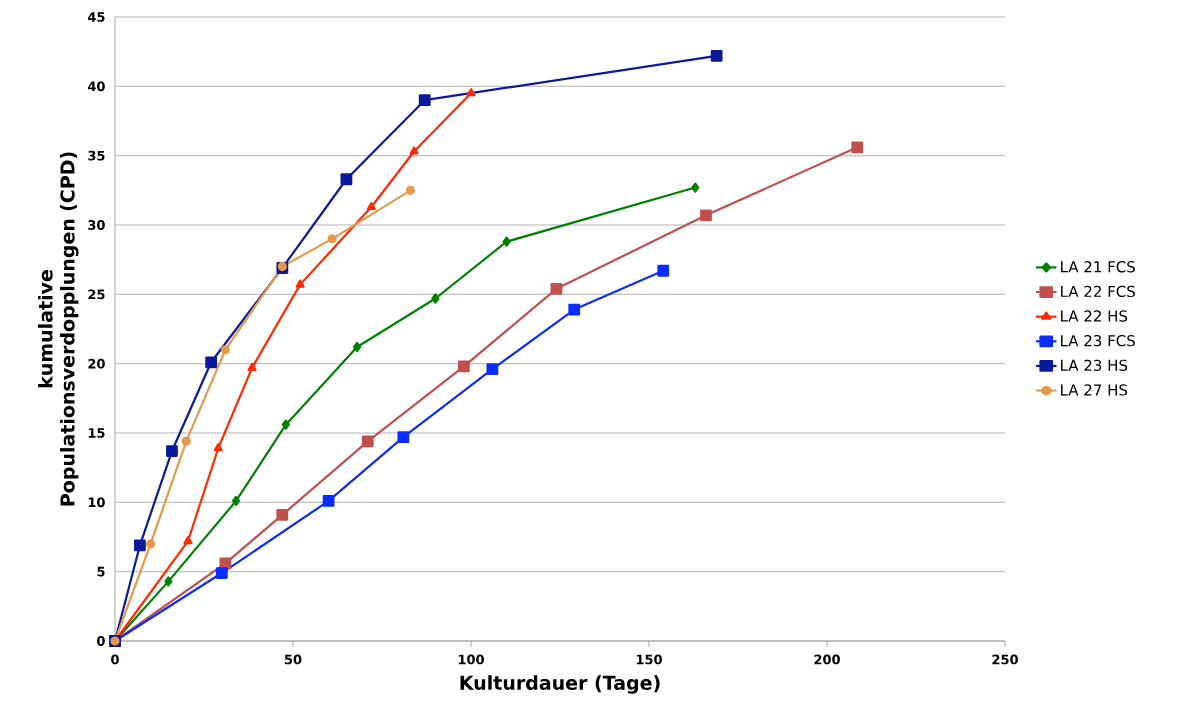 This screenshot has width=1183, height=720. I want to click on legend-label: LA 27 HS, so click(1094, 390).